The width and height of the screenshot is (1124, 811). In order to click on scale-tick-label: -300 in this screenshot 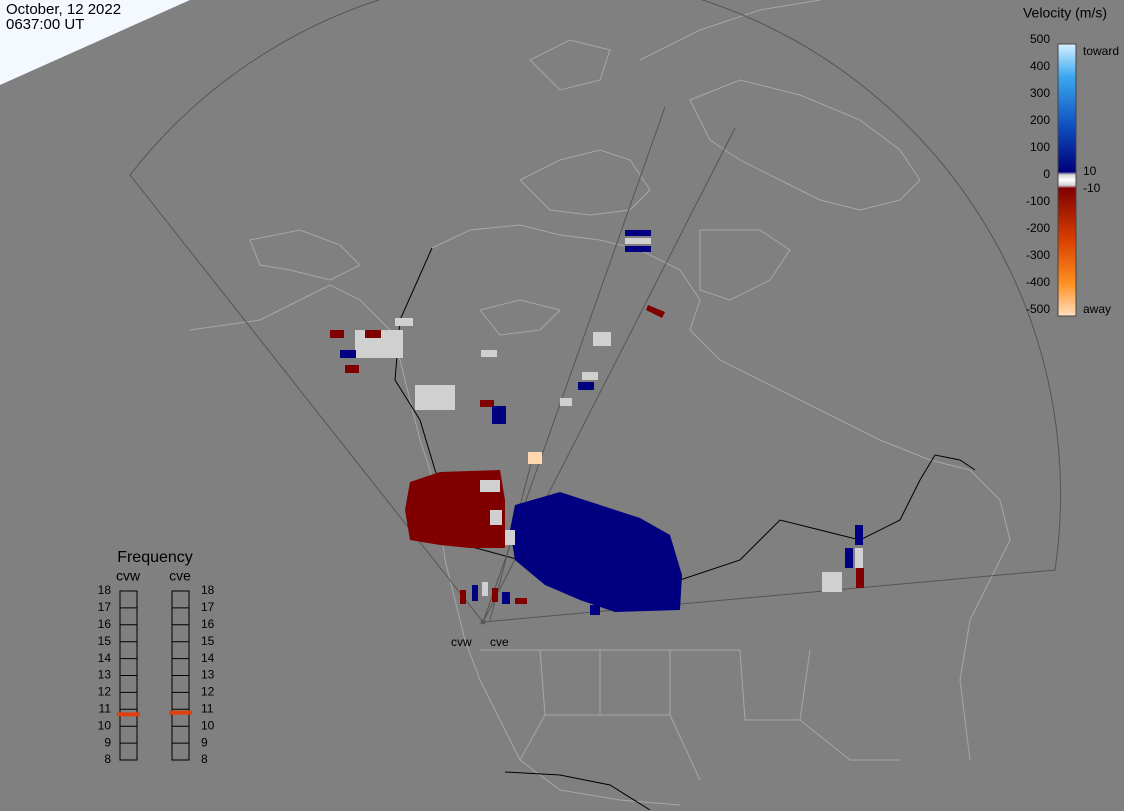, I will do `click(1038, 255)`.